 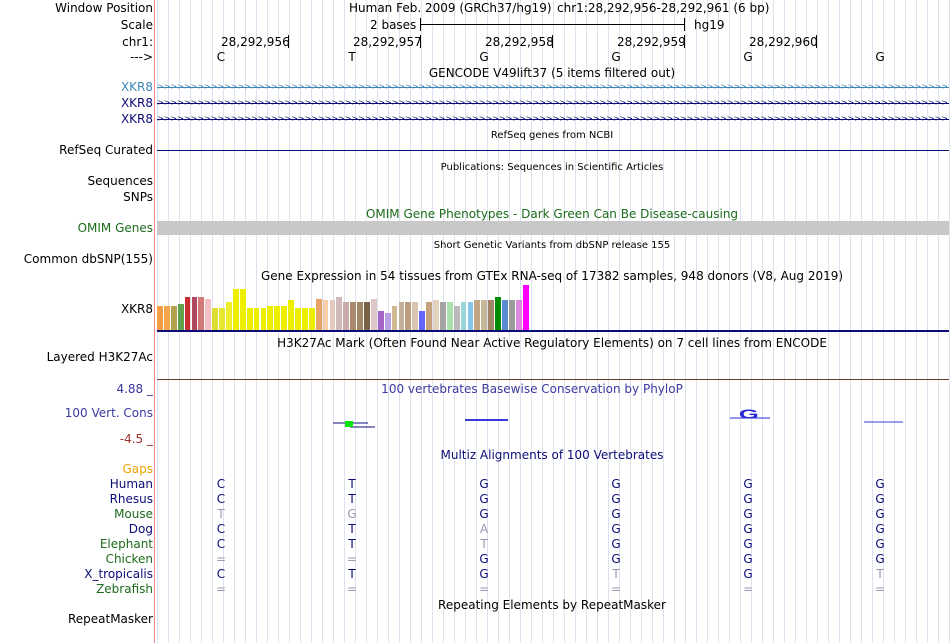 What do you see at coordinates (131, 499) in the screenshot?
I see `species-label: Rhesus` at bounding box center [131, 499].